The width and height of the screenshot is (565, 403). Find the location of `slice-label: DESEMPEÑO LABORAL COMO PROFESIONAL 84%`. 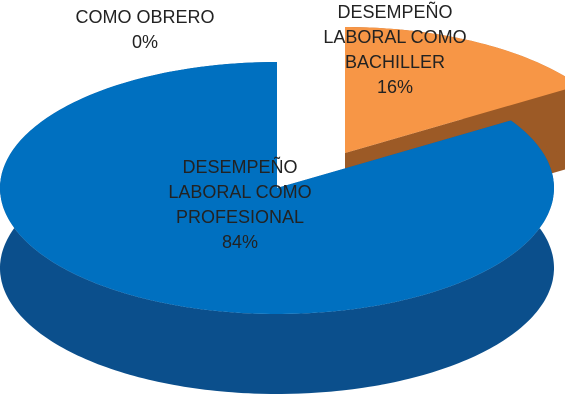

slice-label: DESEMPEÑO LABORAL COMO PROFESIONAL 84% is located at coordinates (240, 205).